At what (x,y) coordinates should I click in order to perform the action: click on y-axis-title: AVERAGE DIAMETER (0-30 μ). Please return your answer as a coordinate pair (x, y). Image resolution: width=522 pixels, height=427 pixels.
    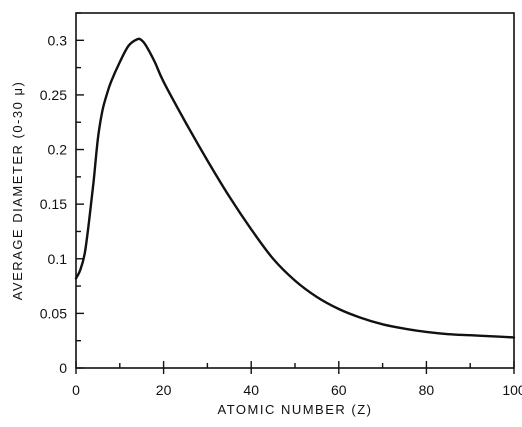
    Looking at the image, I should click on (17, 191).